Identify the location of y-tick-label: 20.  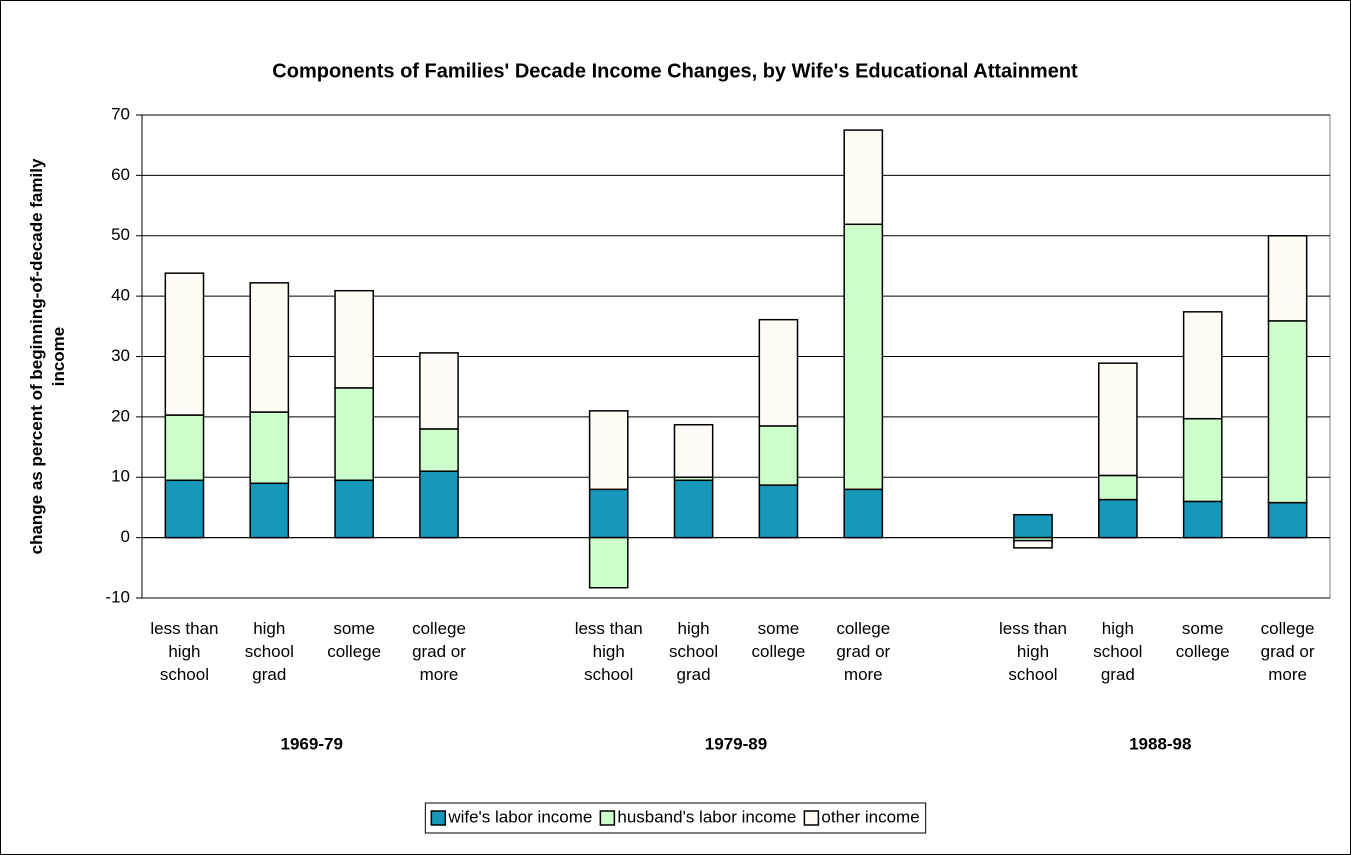
(120, 415).